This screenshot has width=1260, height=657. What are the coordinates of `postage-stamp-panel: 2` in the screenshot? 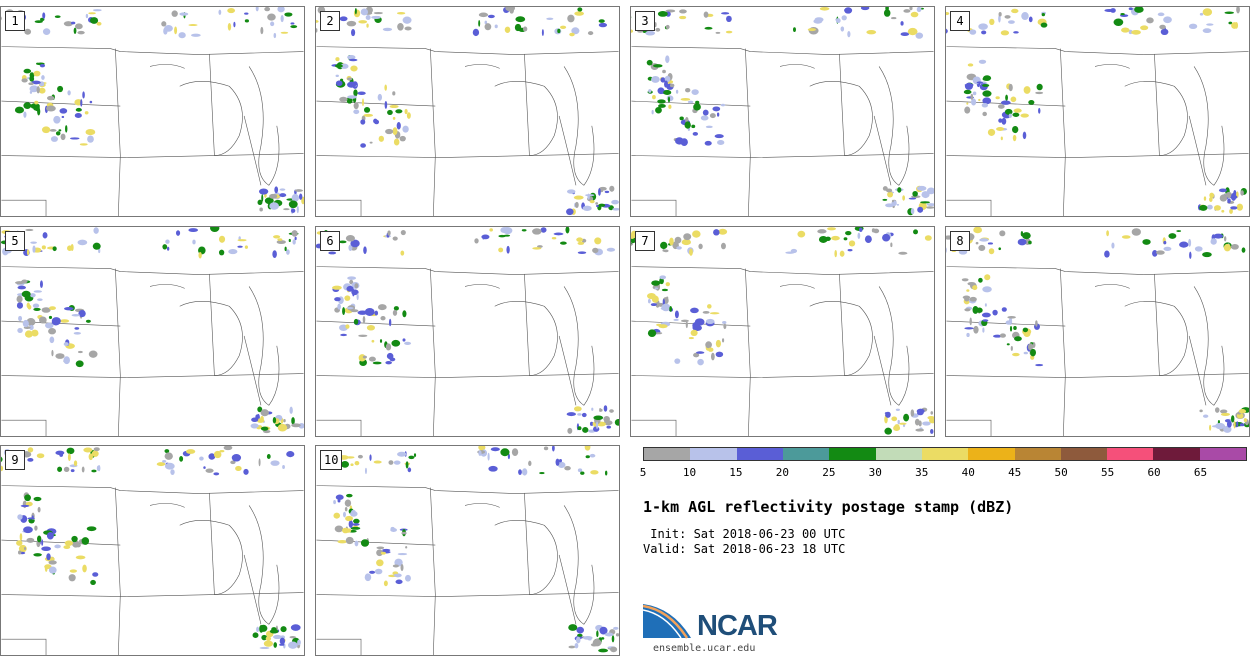 It's located at (467, 111).